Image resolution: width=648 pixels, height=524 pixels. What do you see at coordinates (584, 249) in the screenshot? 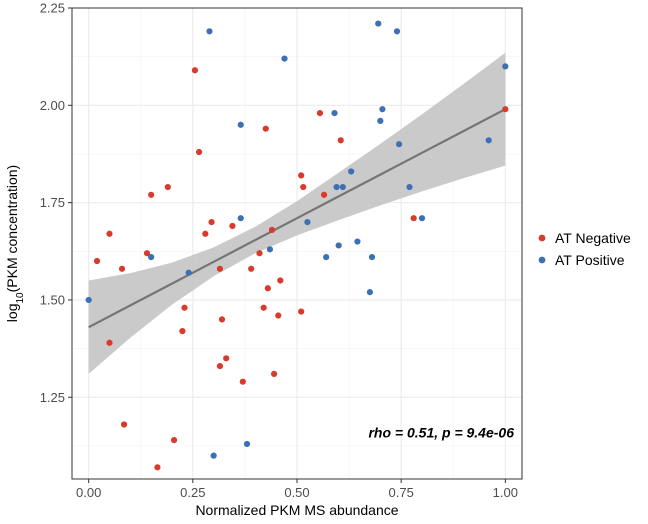
I see `legend: AT Negative AT Positive` at bounding box center [584, 249].